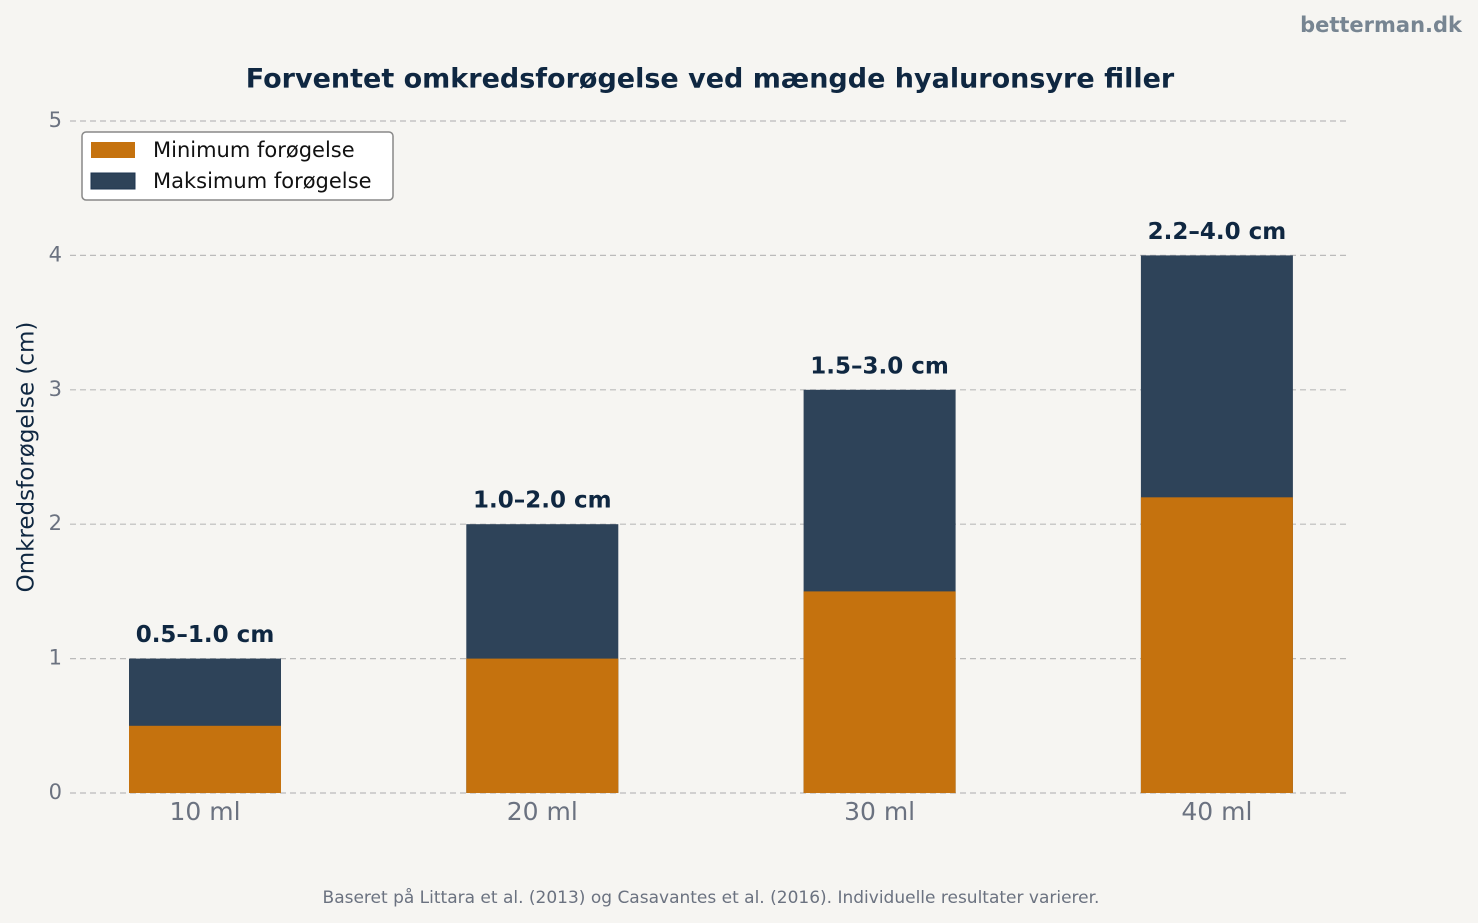 This screenshot has width=1478, height=923. I want to click on y-tick-label: 1, so click(55, 658).